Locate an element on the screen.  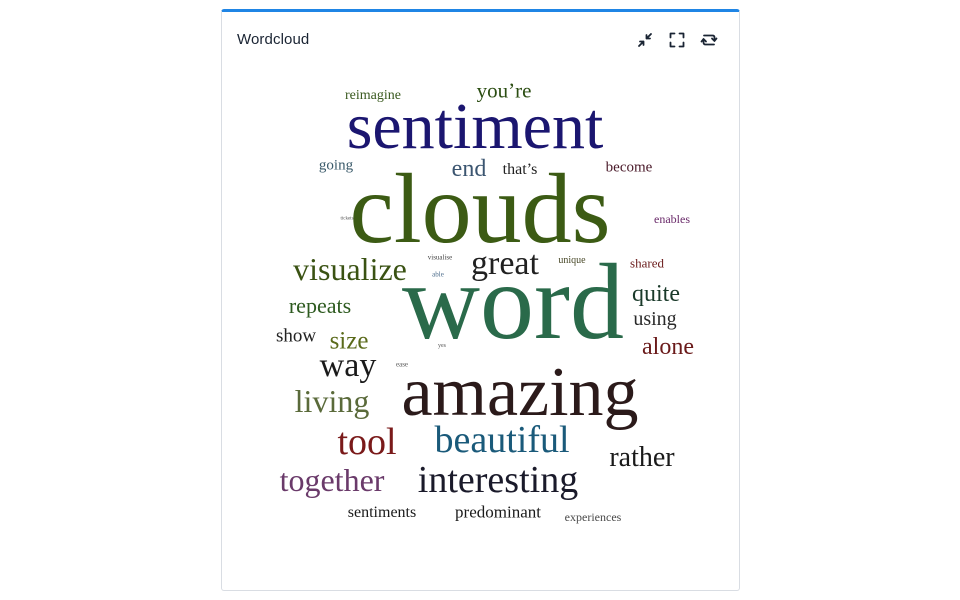
word-29: beautiful is located at coordinates (502, 440).